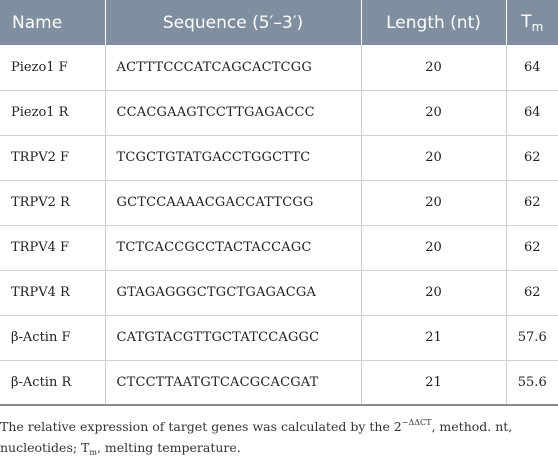  Describe the element at coordinates (416, 422) in the screenshot. I see `footnote-superscript: −ΔΔCT` at that location.